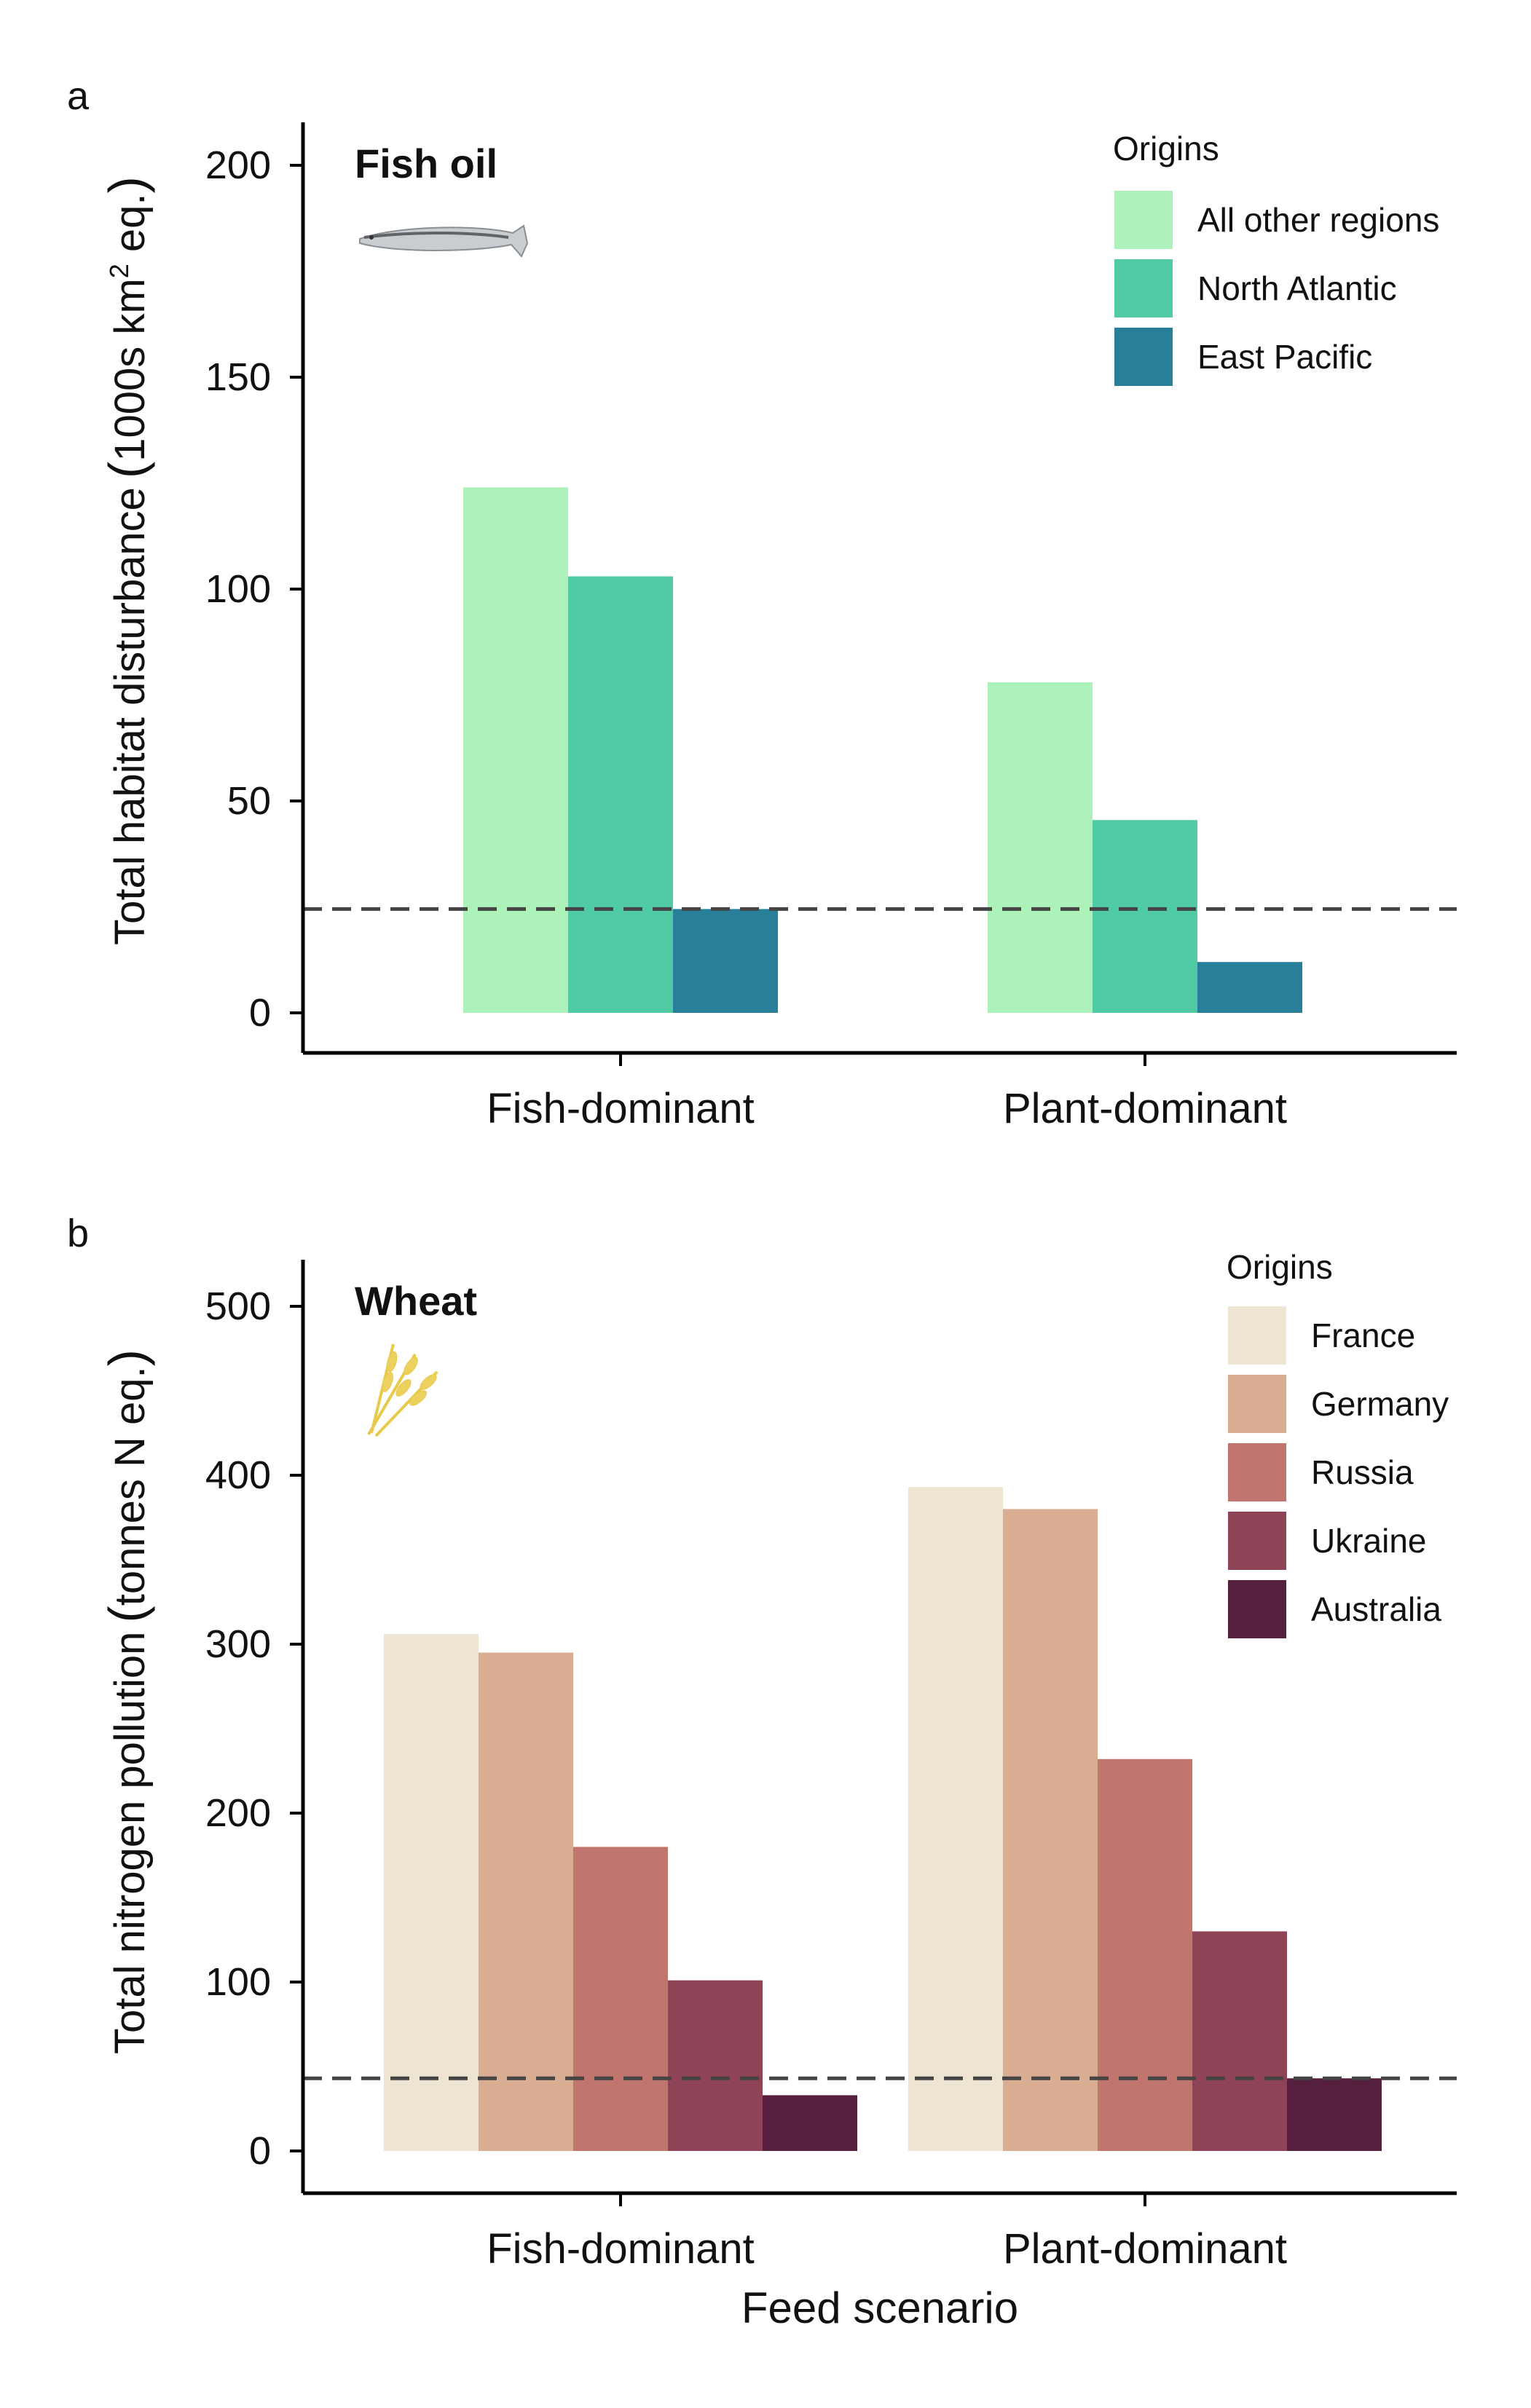  I want to click on y-axis-ticks: 0 100 200 300 400 500, so click(254, 1728).